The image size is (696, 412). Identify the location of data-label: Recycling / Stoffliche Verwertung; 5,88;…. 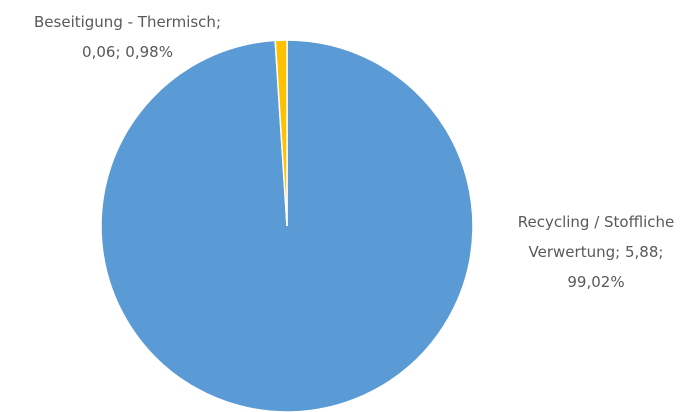
(596, 252).